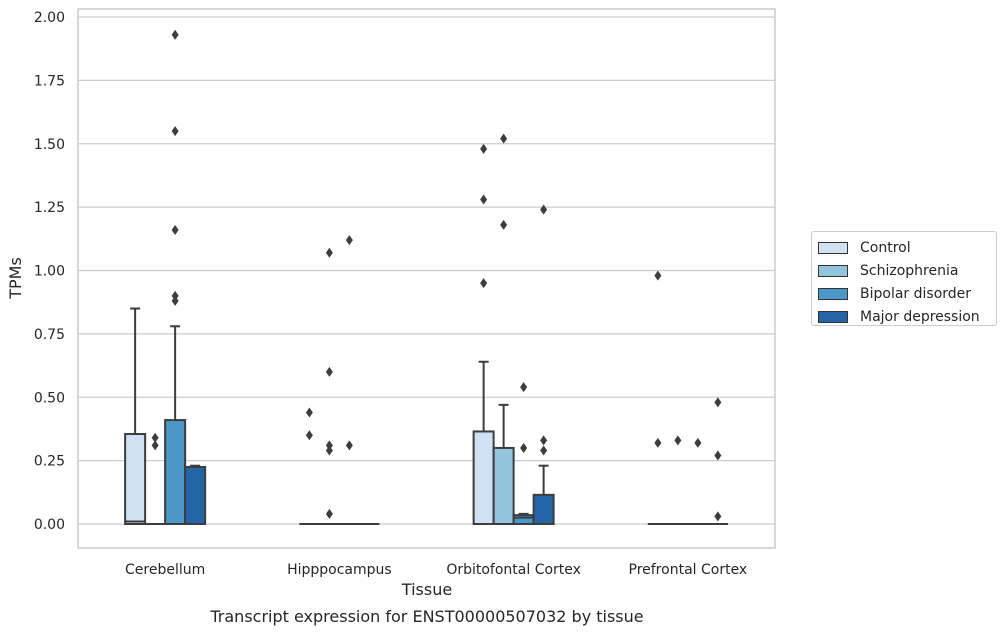 The width and height of the screenshot is (1007, 634). What do you see at coordinates (339, 570) in the screenshot?
I see `x-tick-label: Hipppocampus` at bounding box center [339, 570].